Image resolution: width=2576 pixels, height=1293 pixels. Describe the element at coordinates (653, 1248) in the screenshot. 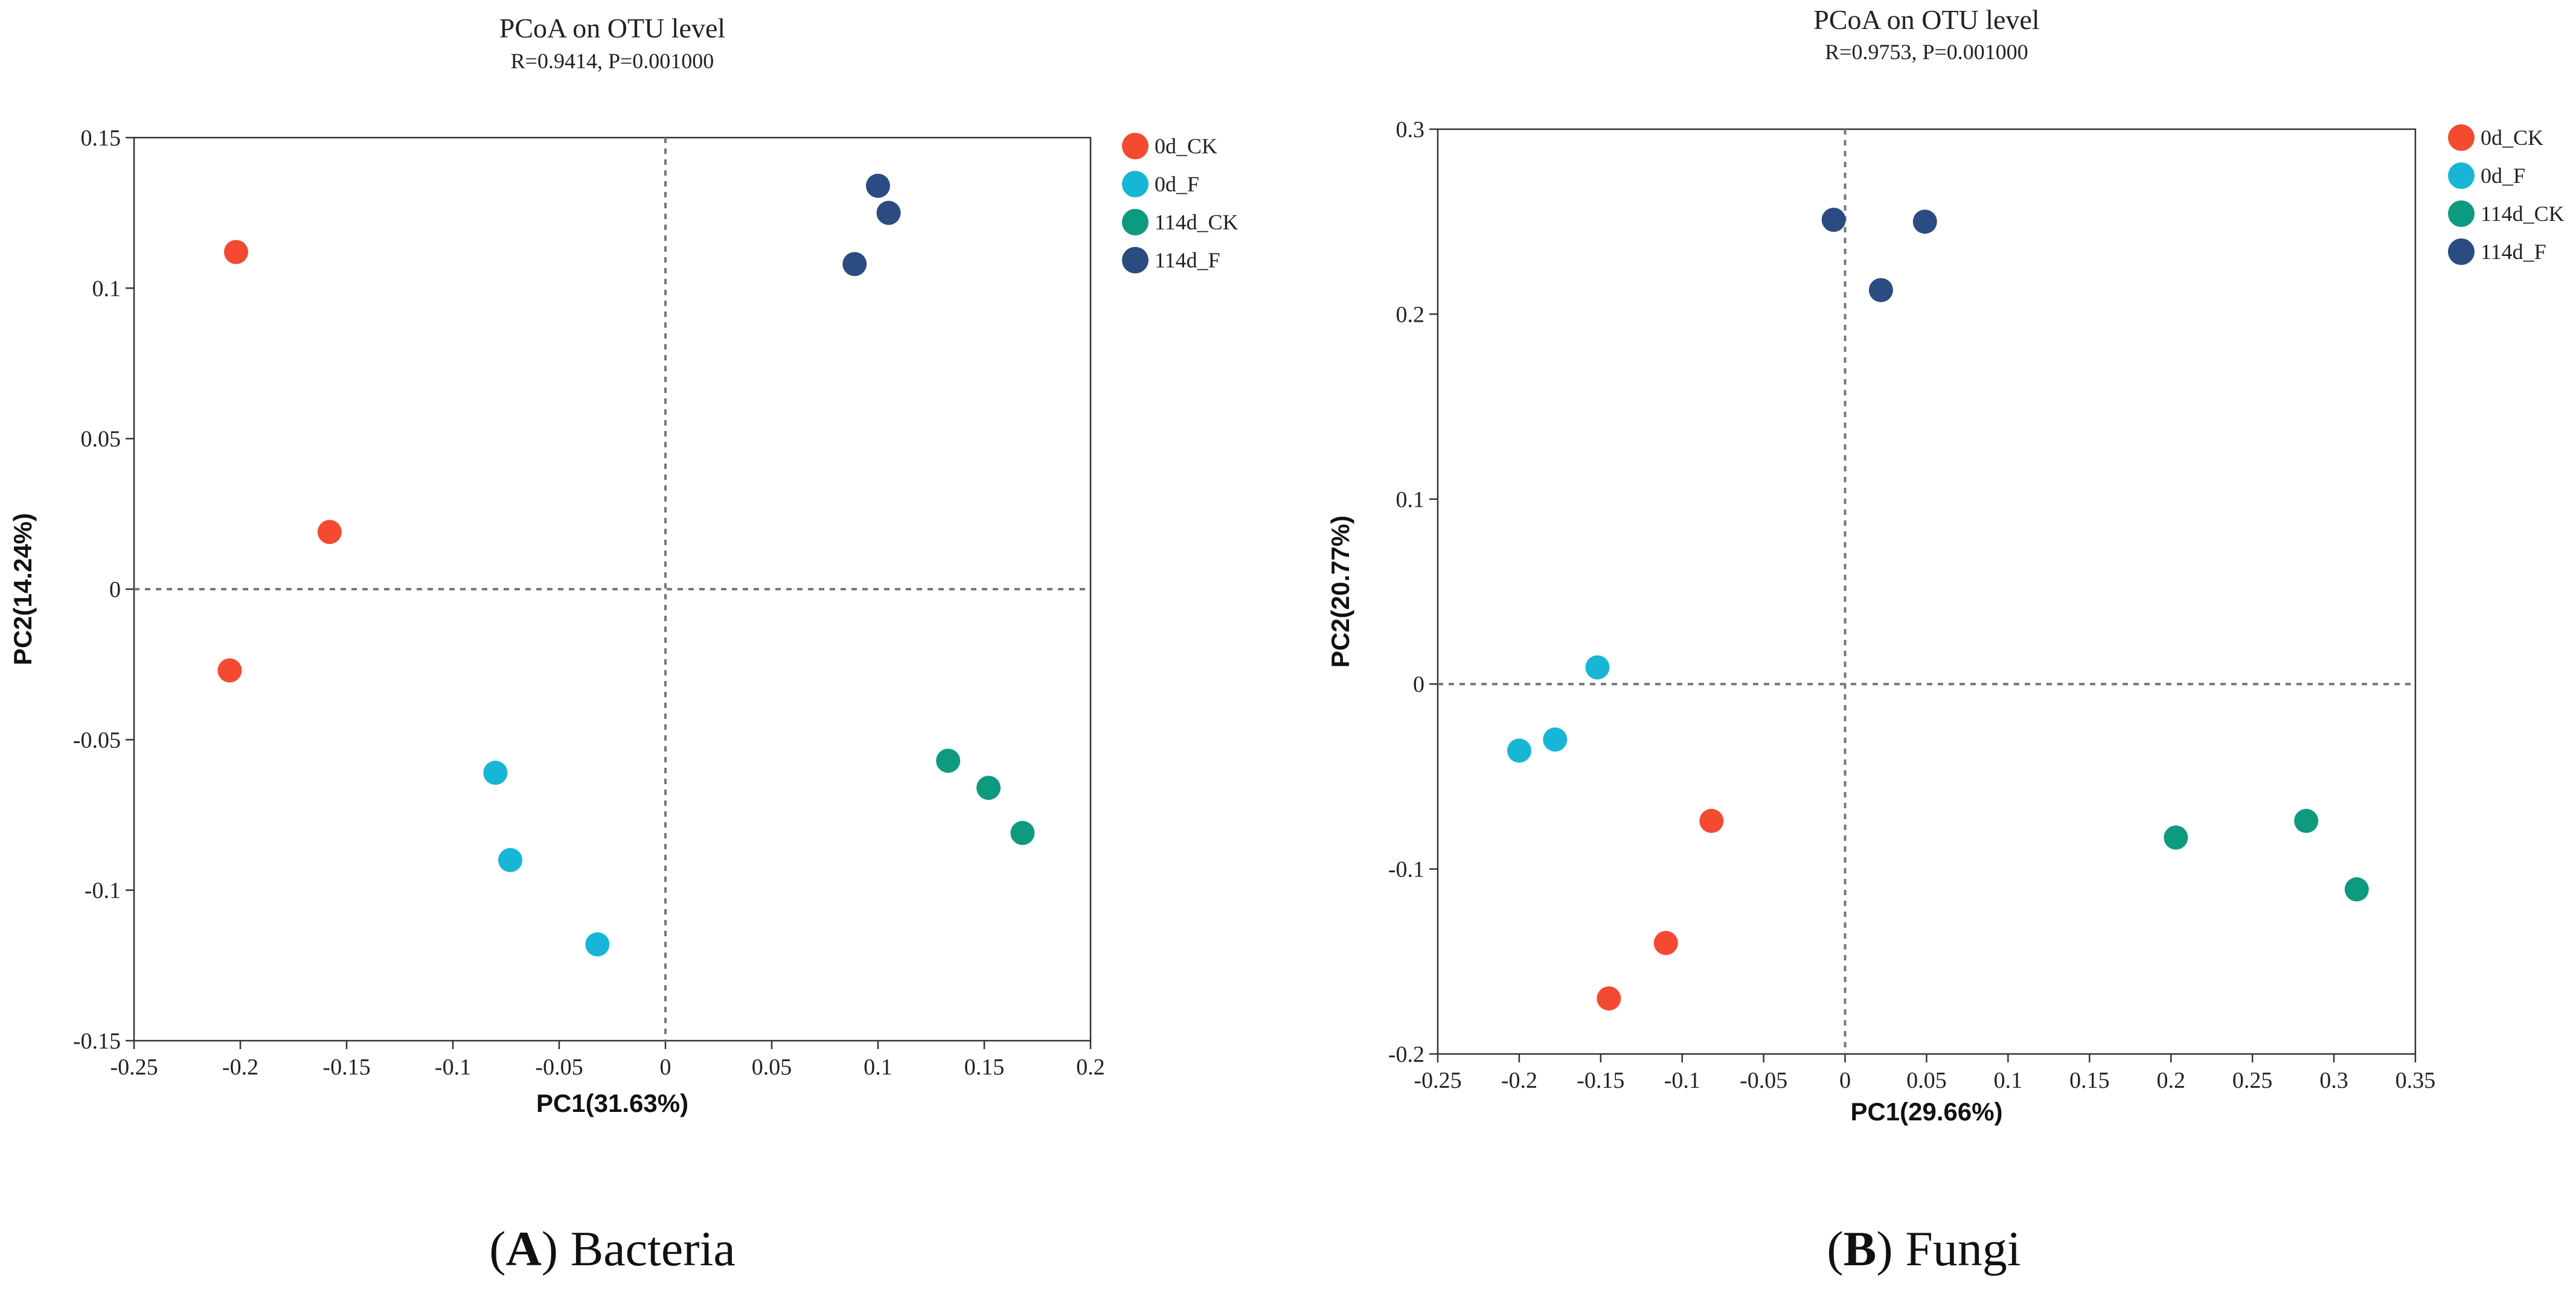

I see `caption-text: Bacteria` at that location.